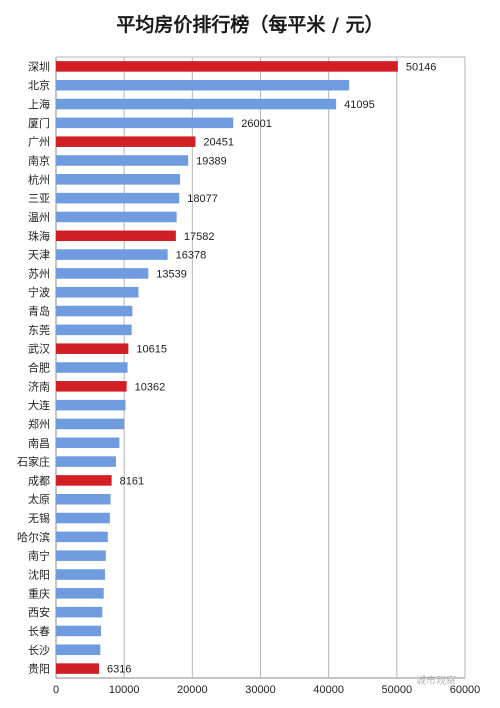 The height and width of the screenshot is (708, 500). I want to click on category-label: 合肥, so click(39, 368).